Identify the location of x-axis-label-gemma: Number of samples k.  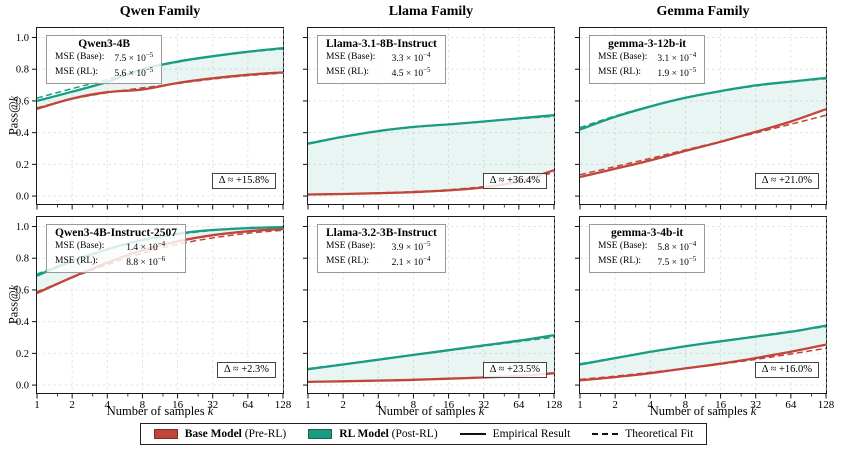
(703, 411).